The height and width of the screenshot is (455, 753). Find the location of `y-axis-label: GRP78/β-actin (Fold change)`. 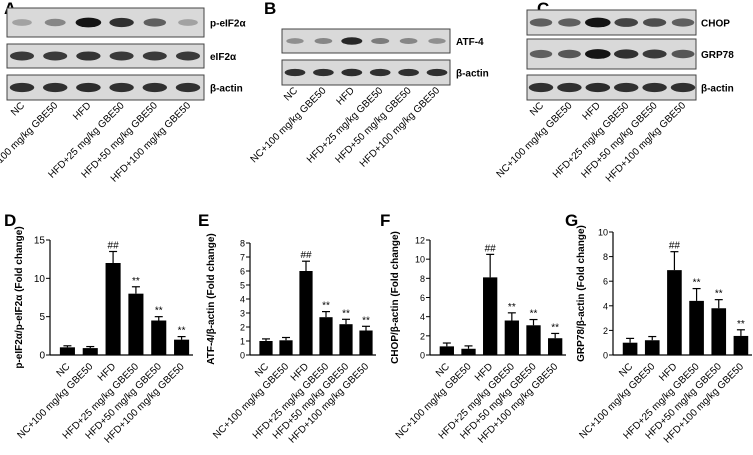

y-axis-label: GRP78/β-actin (Fold change) is located at coordinates (581, 293).